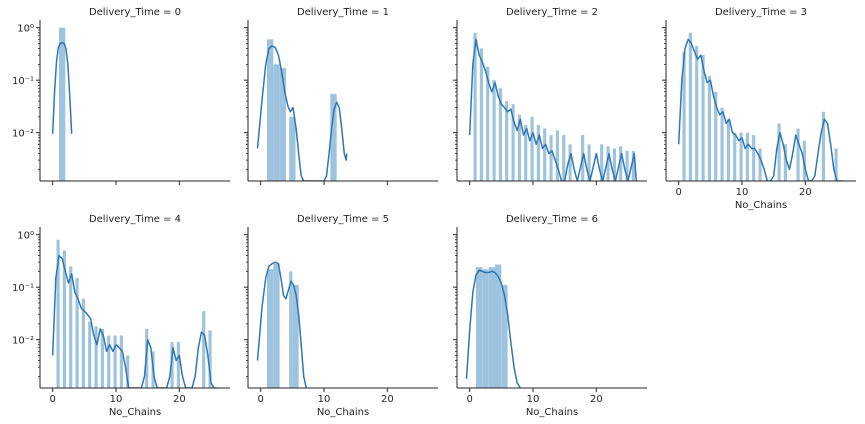 The height and width of the screenshot is (424, 865). What do you see at coordinates (135, 219) in the screenshot?
I see `facet-title: Delivery_Time = 4` at bounding box center [135, 219].